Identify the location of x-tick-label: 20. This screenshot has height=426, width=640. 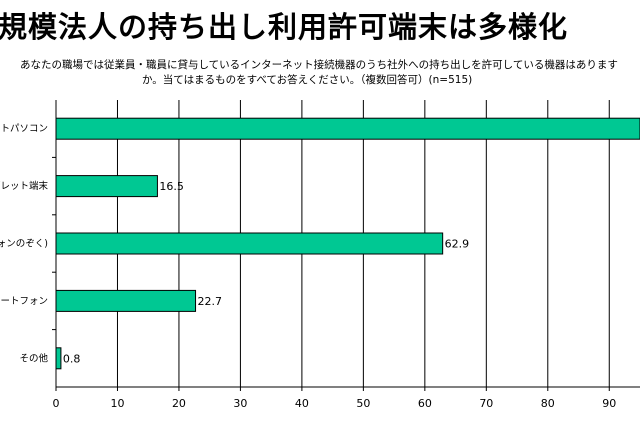
(179, 403).